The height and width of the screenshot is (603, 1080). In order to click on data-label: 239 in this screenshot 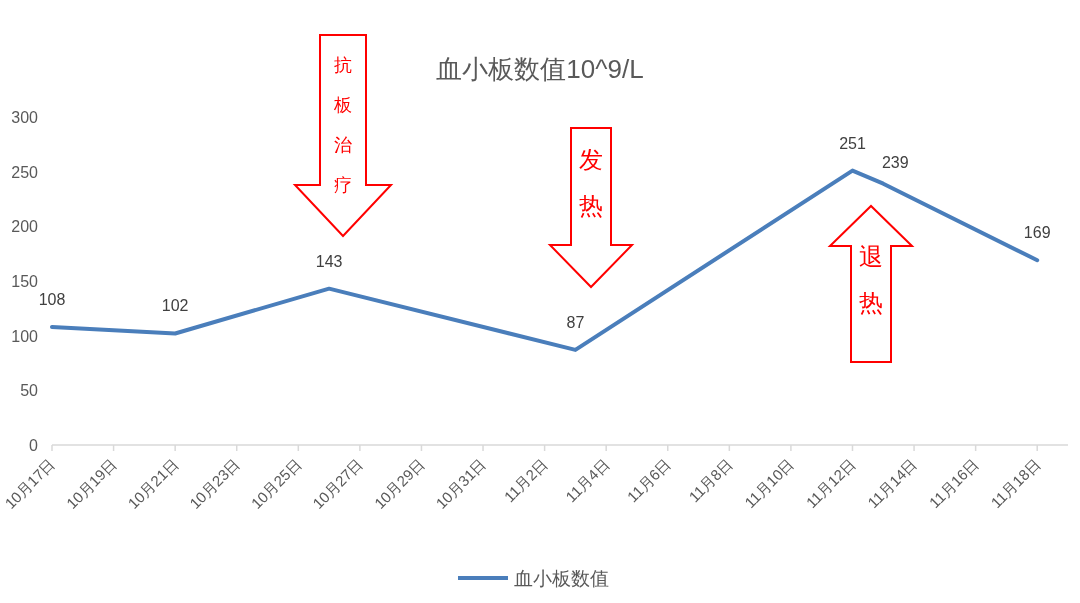, I will do `click(895, 162)`.